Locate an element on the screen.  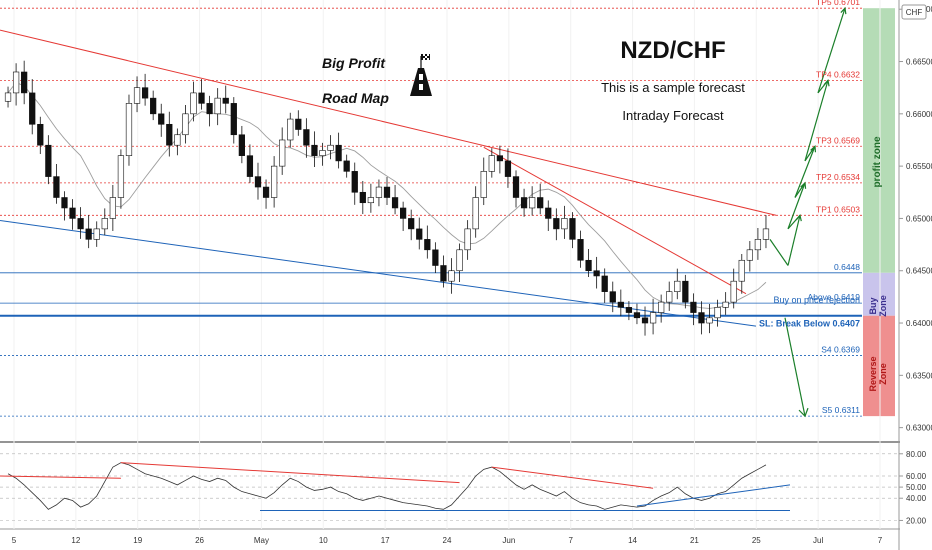
reverse-zone is located at coordinates (879, 366).